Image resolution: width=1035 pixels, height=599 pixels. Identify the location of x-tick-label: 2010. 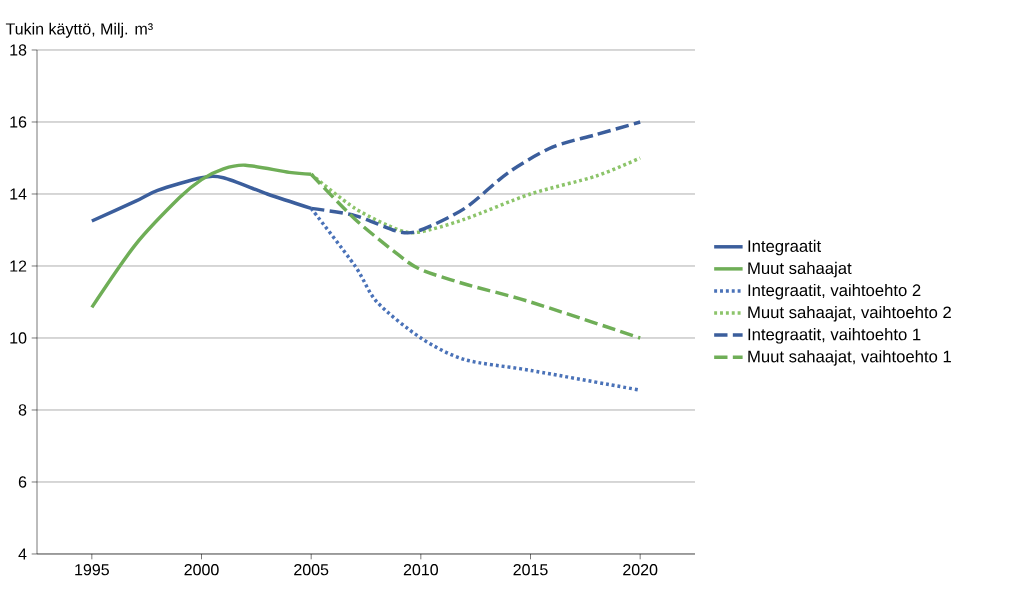
(421, 570).